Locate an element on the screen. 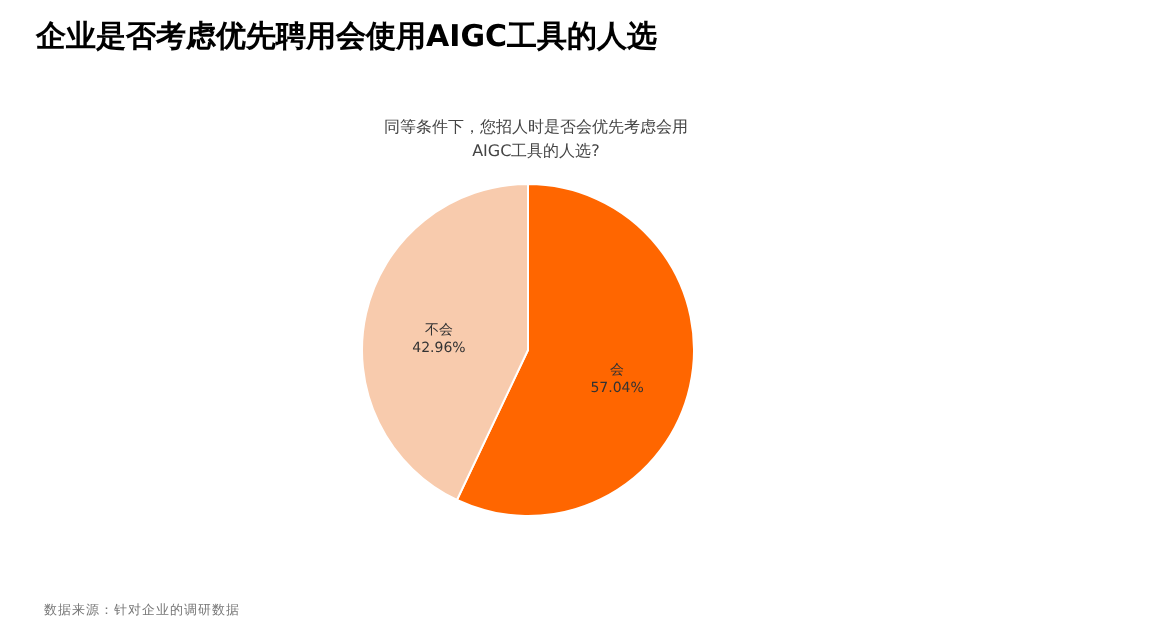 This screenshot has height=644, width=1152. chart-title: 企业是否考虑优先聘用会使用AIGC工具的人选 is located at coordinates (346, 36).